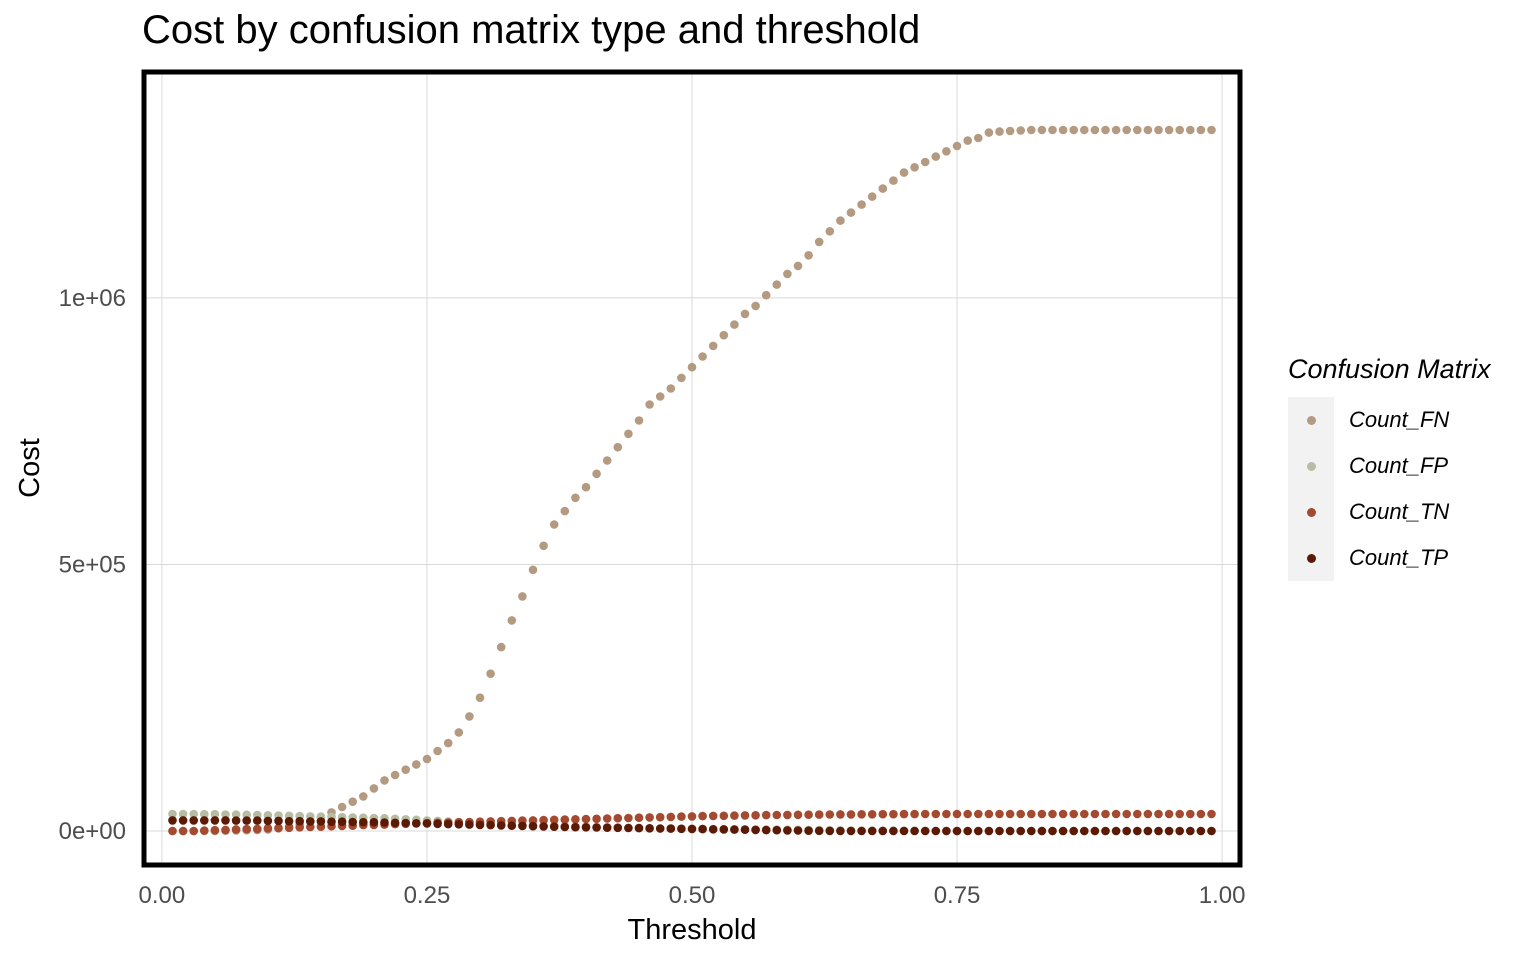 This screenshot has height=960, width=1536. What do you see at coordinates (162, 895) in the screenshot?
I see `x-tick-label: 0.00` at bounding box center [162, 895].